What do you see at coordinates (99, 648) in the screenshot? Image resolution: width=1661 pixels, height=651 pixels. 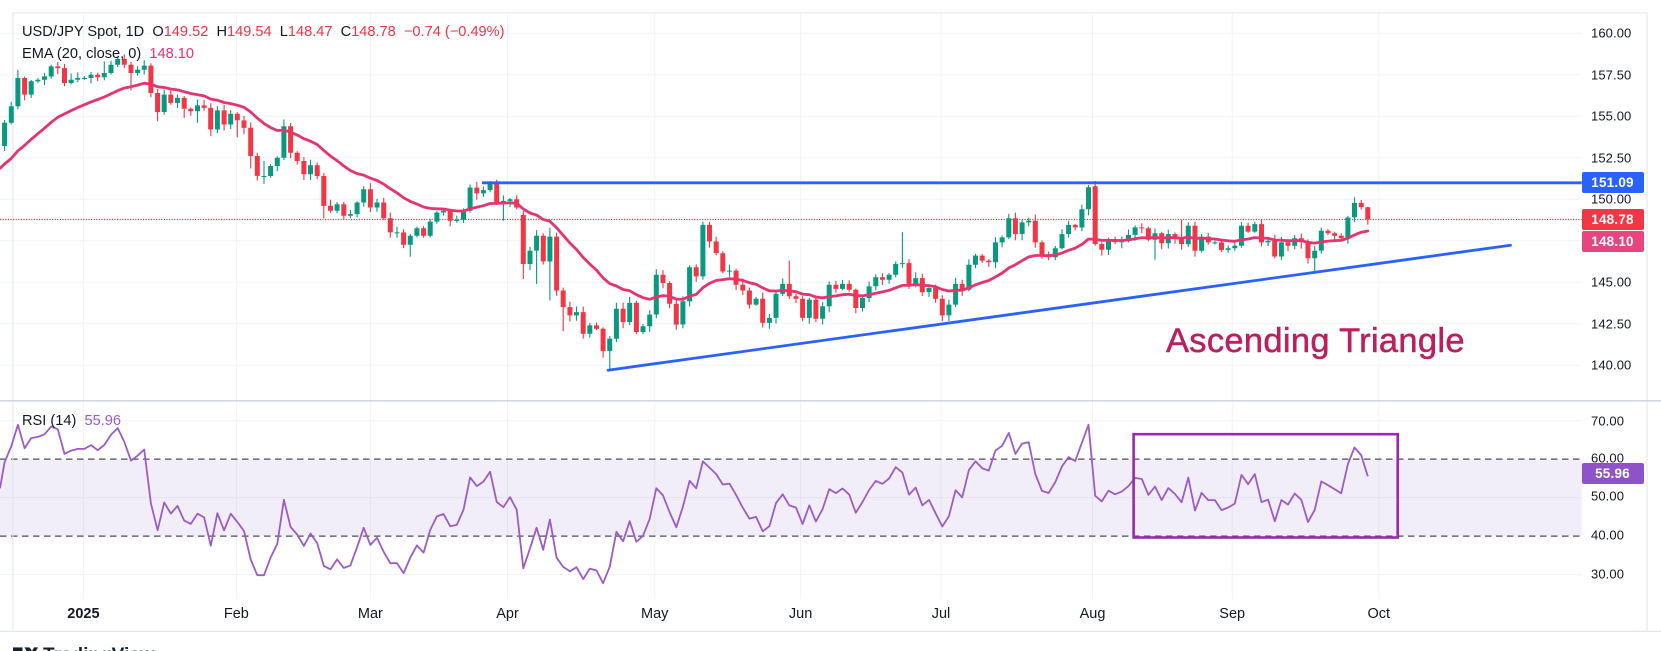 I see `svg-text: TradingView` at bounding box center [99, 648].